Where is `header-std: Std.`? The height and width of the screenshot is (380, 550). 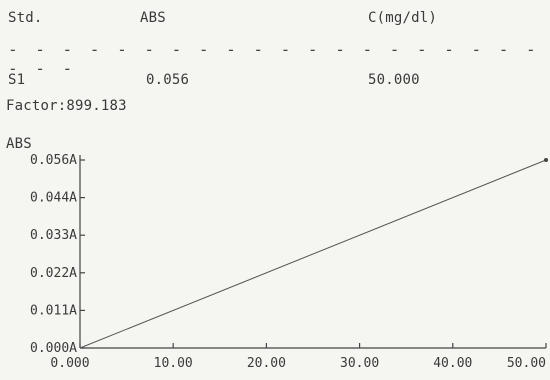
header-std: Std. is located at coordinates (25, 18).